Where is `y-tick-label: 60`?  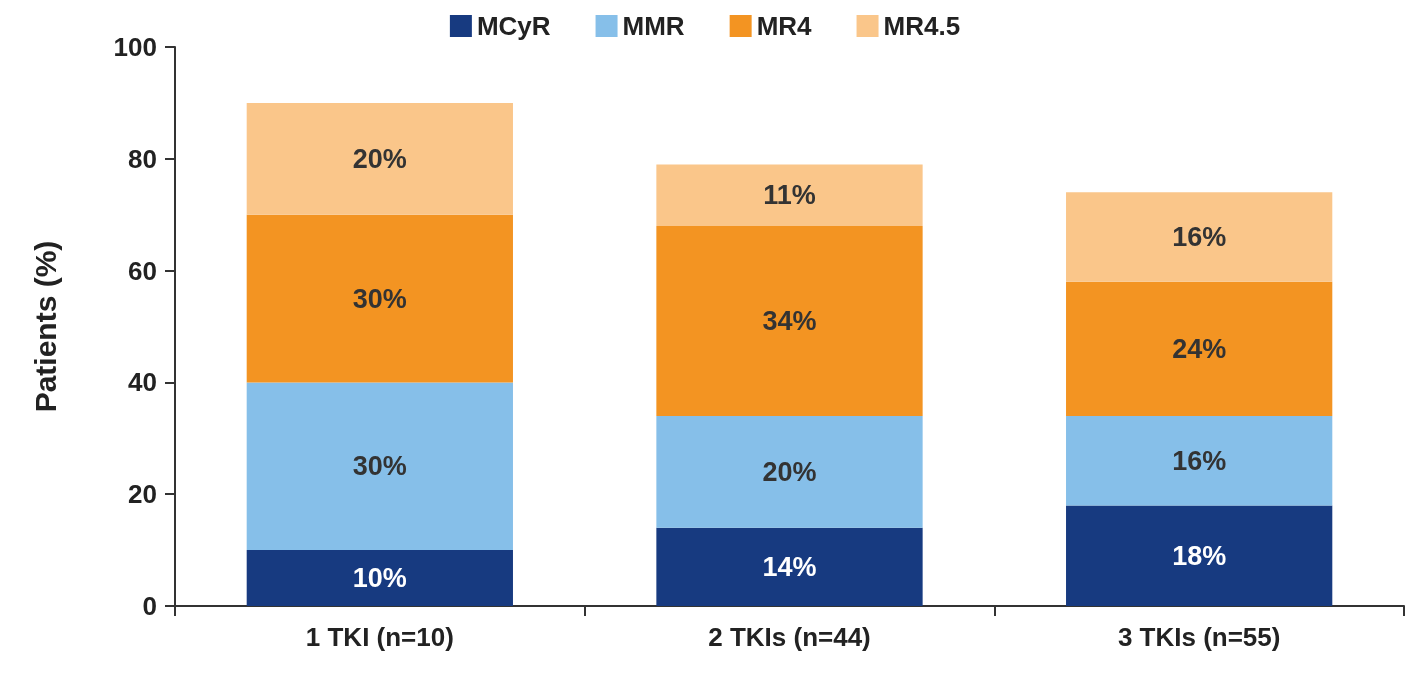
y-tick-label: 60 is located at coordinates (142, 270).